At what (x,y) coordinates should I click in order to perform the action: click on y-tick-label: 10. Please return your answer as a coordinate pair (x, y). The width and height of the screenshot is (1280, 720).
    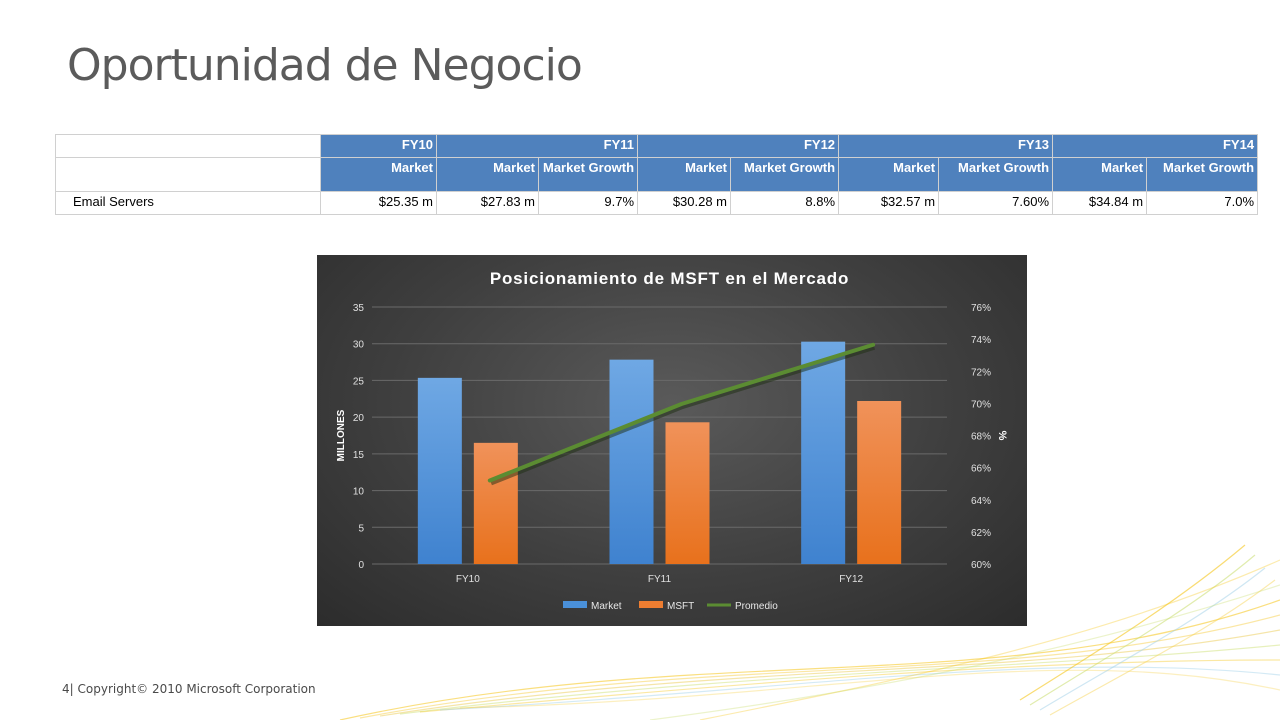
    Looking at the image, I should click on (359, 492).